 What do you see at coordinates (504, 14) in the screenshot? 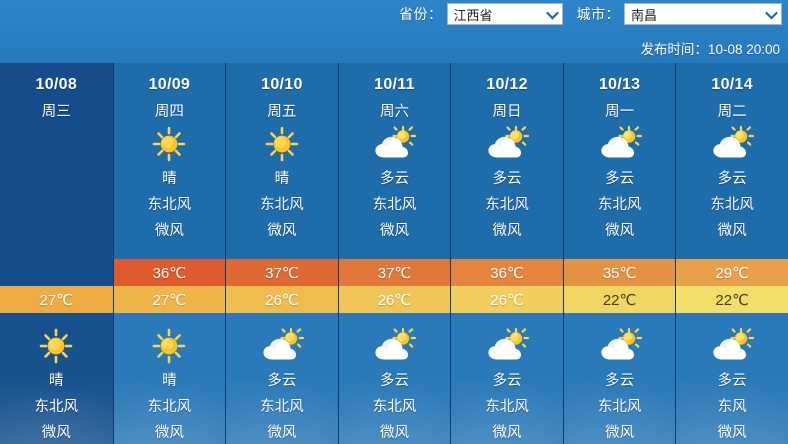
I see `province-select: 江西省` at bounding box center [504, 14].